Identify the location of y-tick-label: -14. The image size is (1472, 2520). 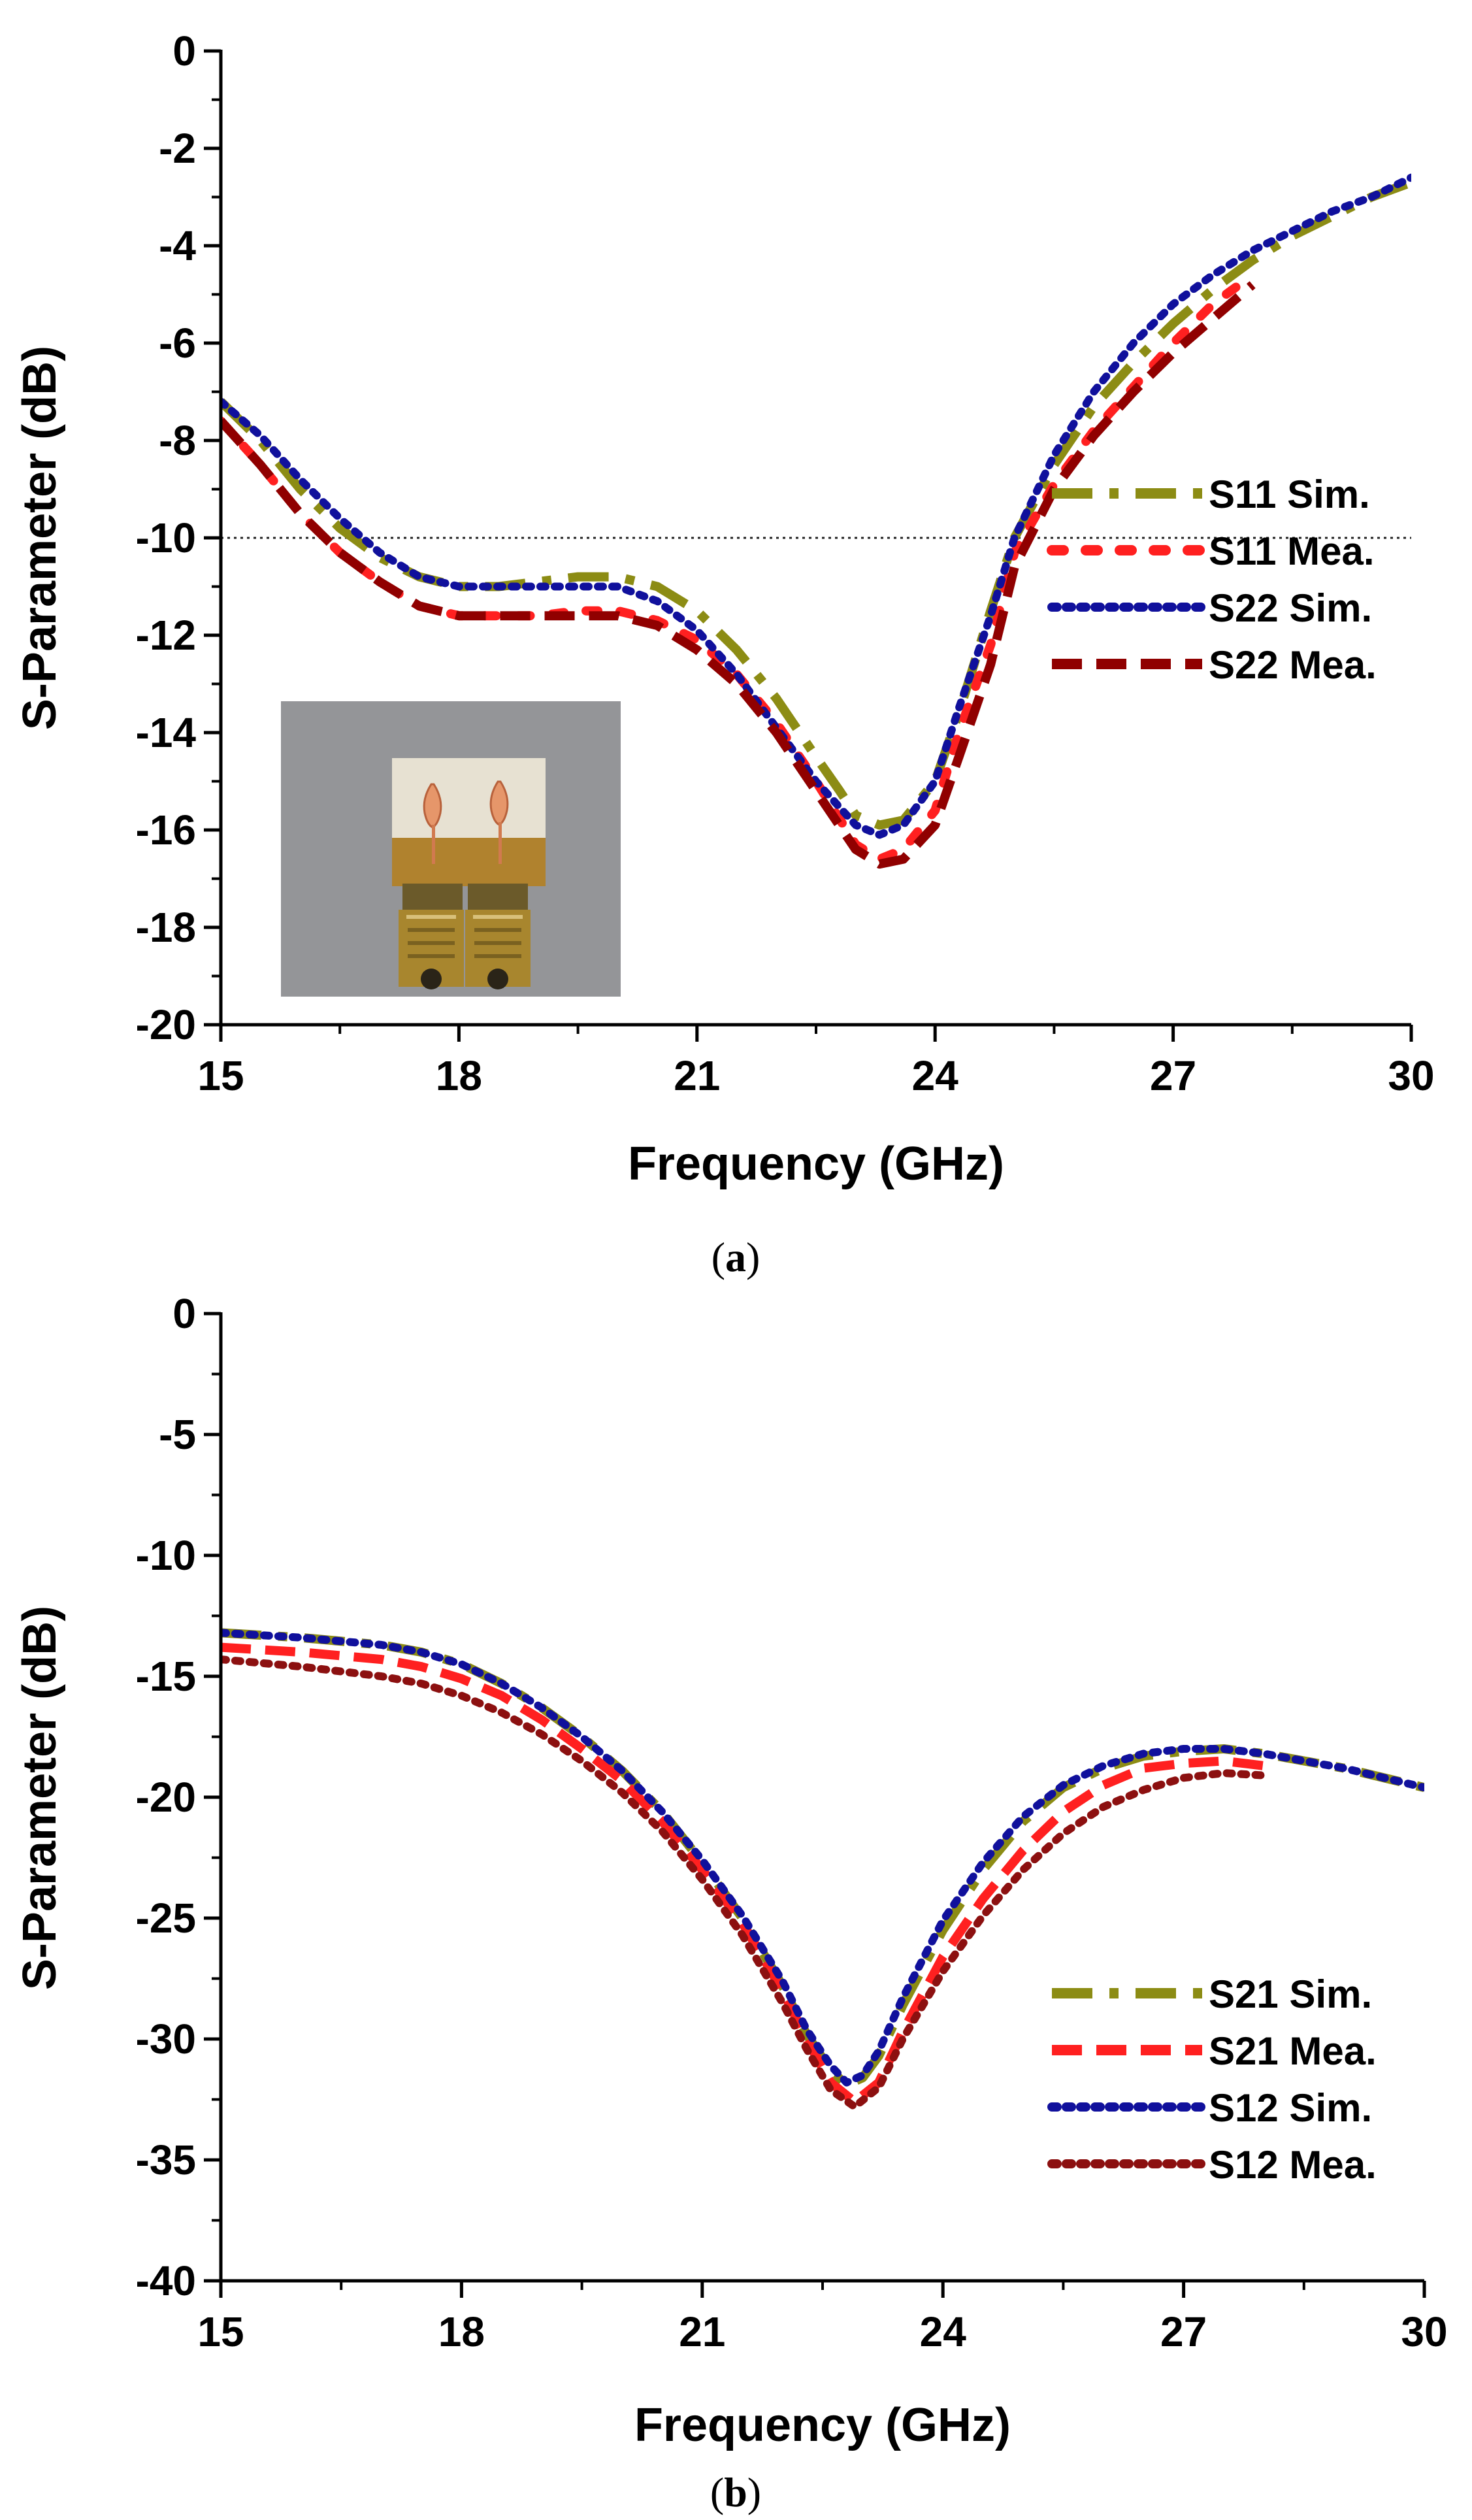
(167, 732).